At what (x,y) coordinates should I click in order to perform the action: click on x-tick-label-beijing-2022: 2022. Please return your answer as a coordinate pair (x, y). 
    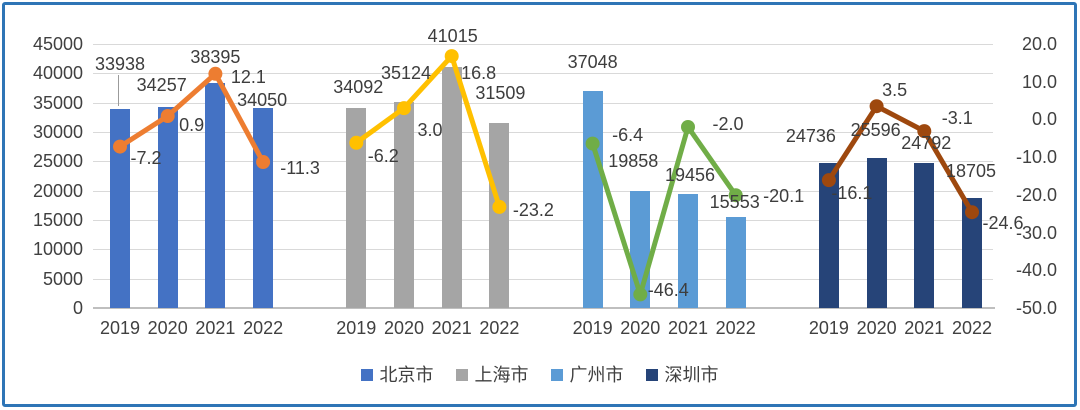
    Looking at the image, I should click on (263, 328).